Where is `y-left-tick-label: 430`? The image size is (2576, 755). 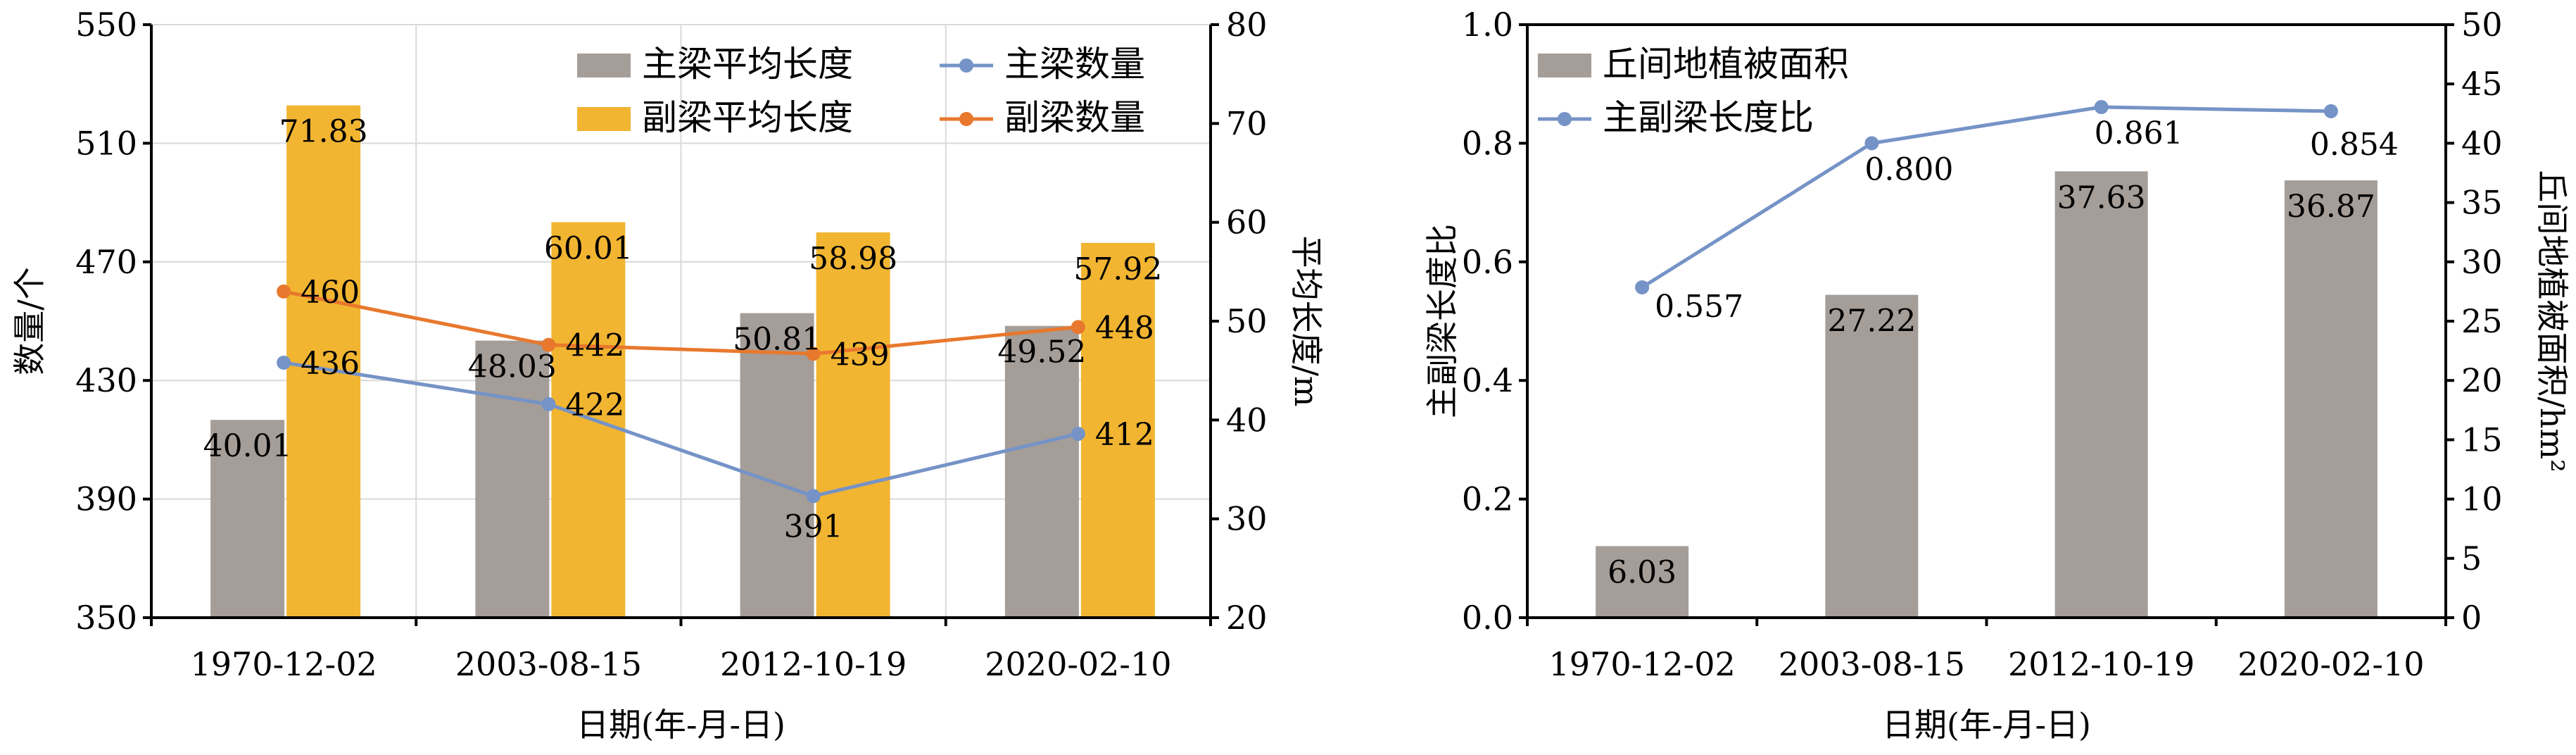
y-left-tick-label: 430 is located at coordinates (106, 380).